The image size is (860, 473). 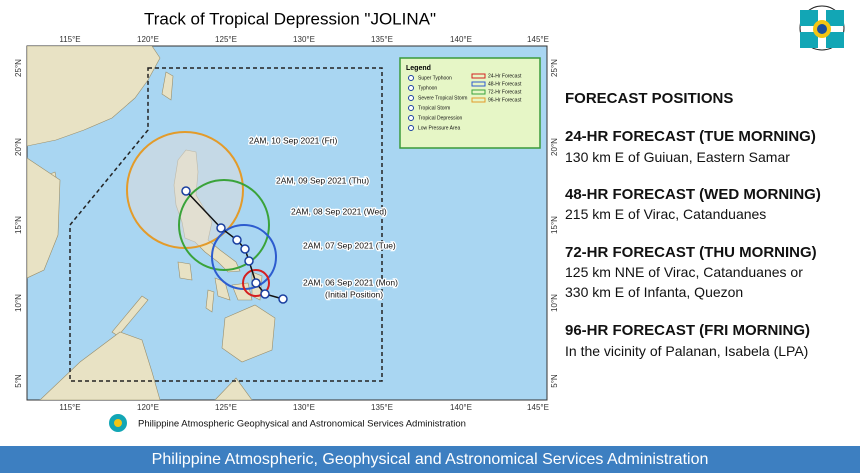 What do you see at coordinates (677, 157) in the screenshot?
I see `forecast-line: 130 km E of Guiuan, Eastern Samar` at bounding box center [677, 157].